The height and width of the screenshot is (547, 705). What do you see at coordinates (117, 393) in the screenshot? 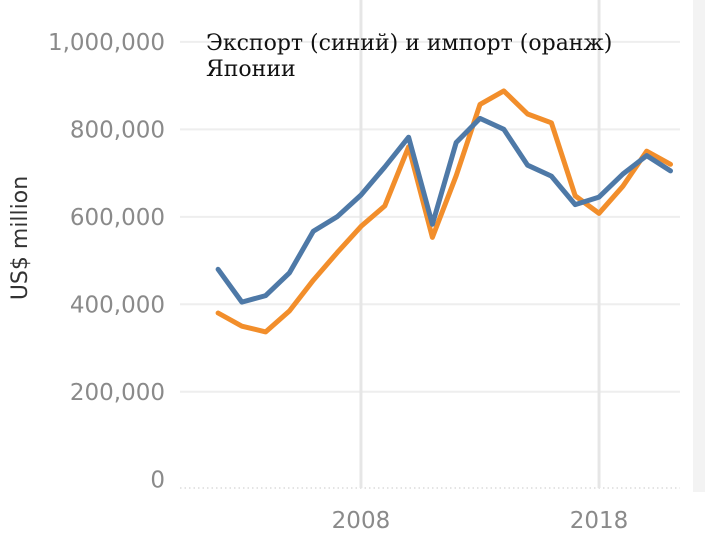
I see `y-tick-label: 200,000` at bounding box center [117, 393].